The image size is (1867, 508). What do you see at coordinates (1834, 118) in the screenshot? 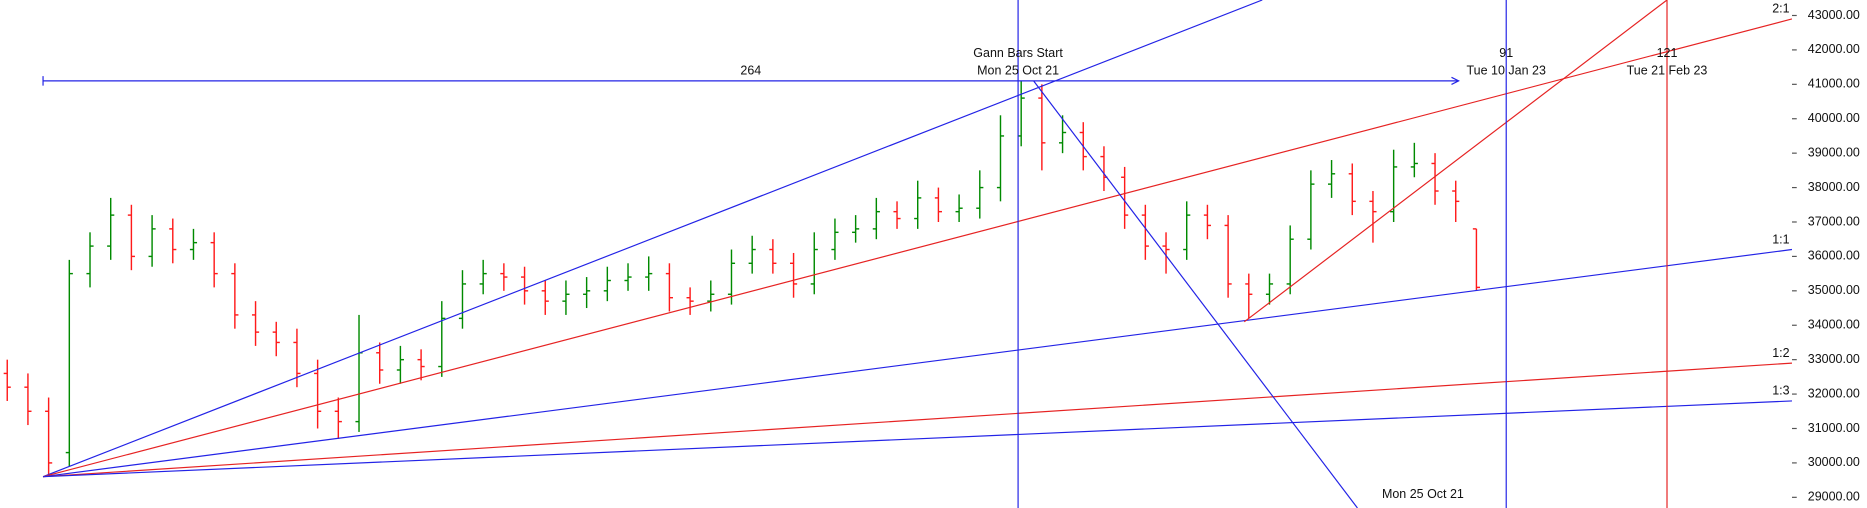
I see `y-tick-label: 40000.00` at bounding box center [1834, 118].